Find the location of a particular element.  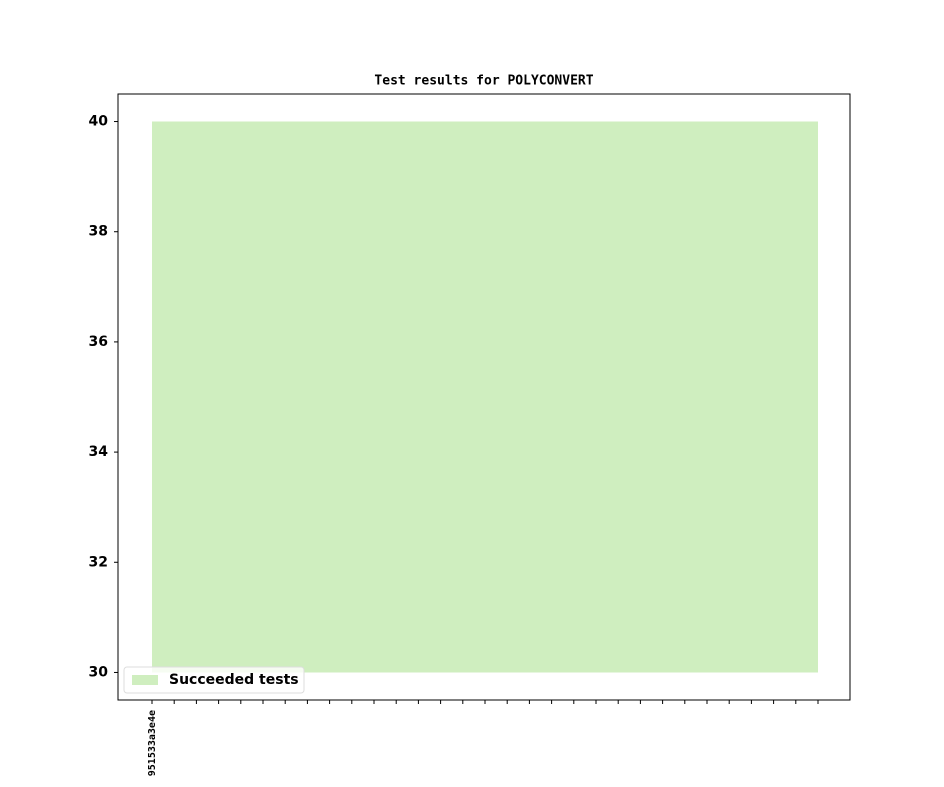

y-tick-label: 34 is located at coordinates (99, 452).